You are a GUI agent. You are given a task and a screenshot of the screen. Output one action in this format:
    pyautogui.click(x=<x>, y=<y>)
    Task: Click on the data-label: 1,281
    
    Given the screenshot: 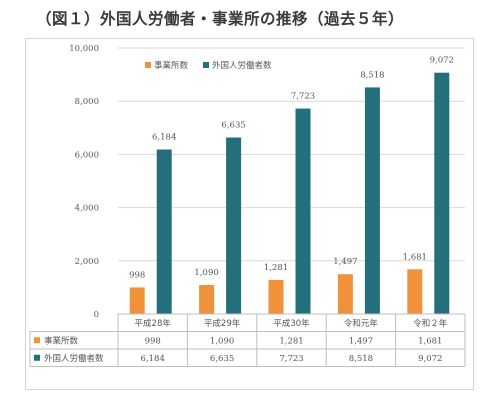 What is the action you would take?
    pyautogui.click(x=276, y=268)
    